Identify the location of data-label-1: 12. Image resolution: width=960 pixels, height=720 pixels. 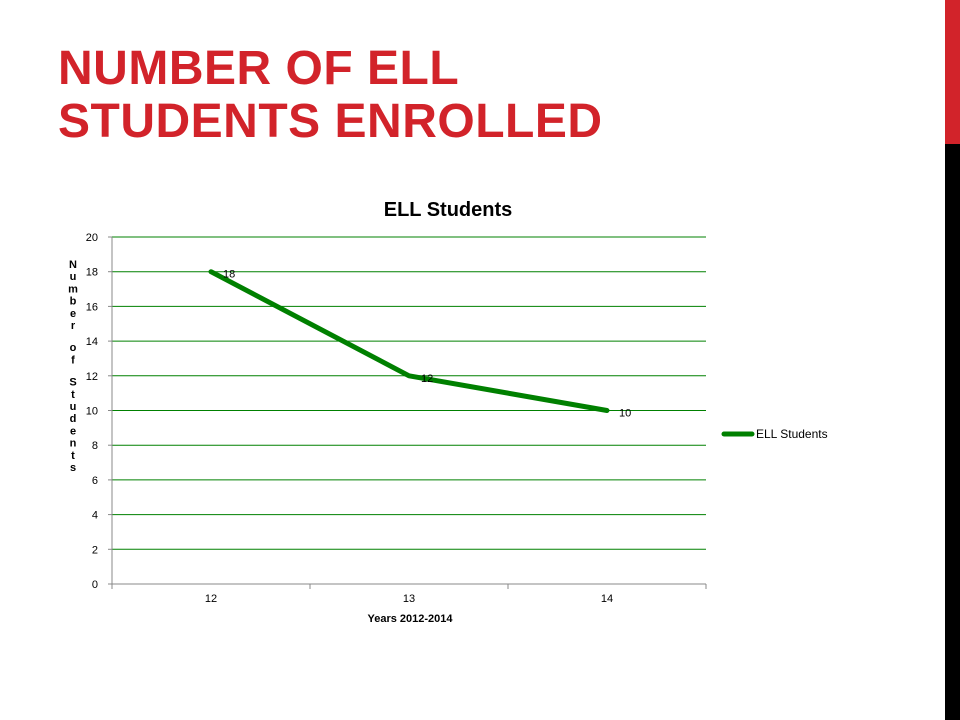
(427, 379).